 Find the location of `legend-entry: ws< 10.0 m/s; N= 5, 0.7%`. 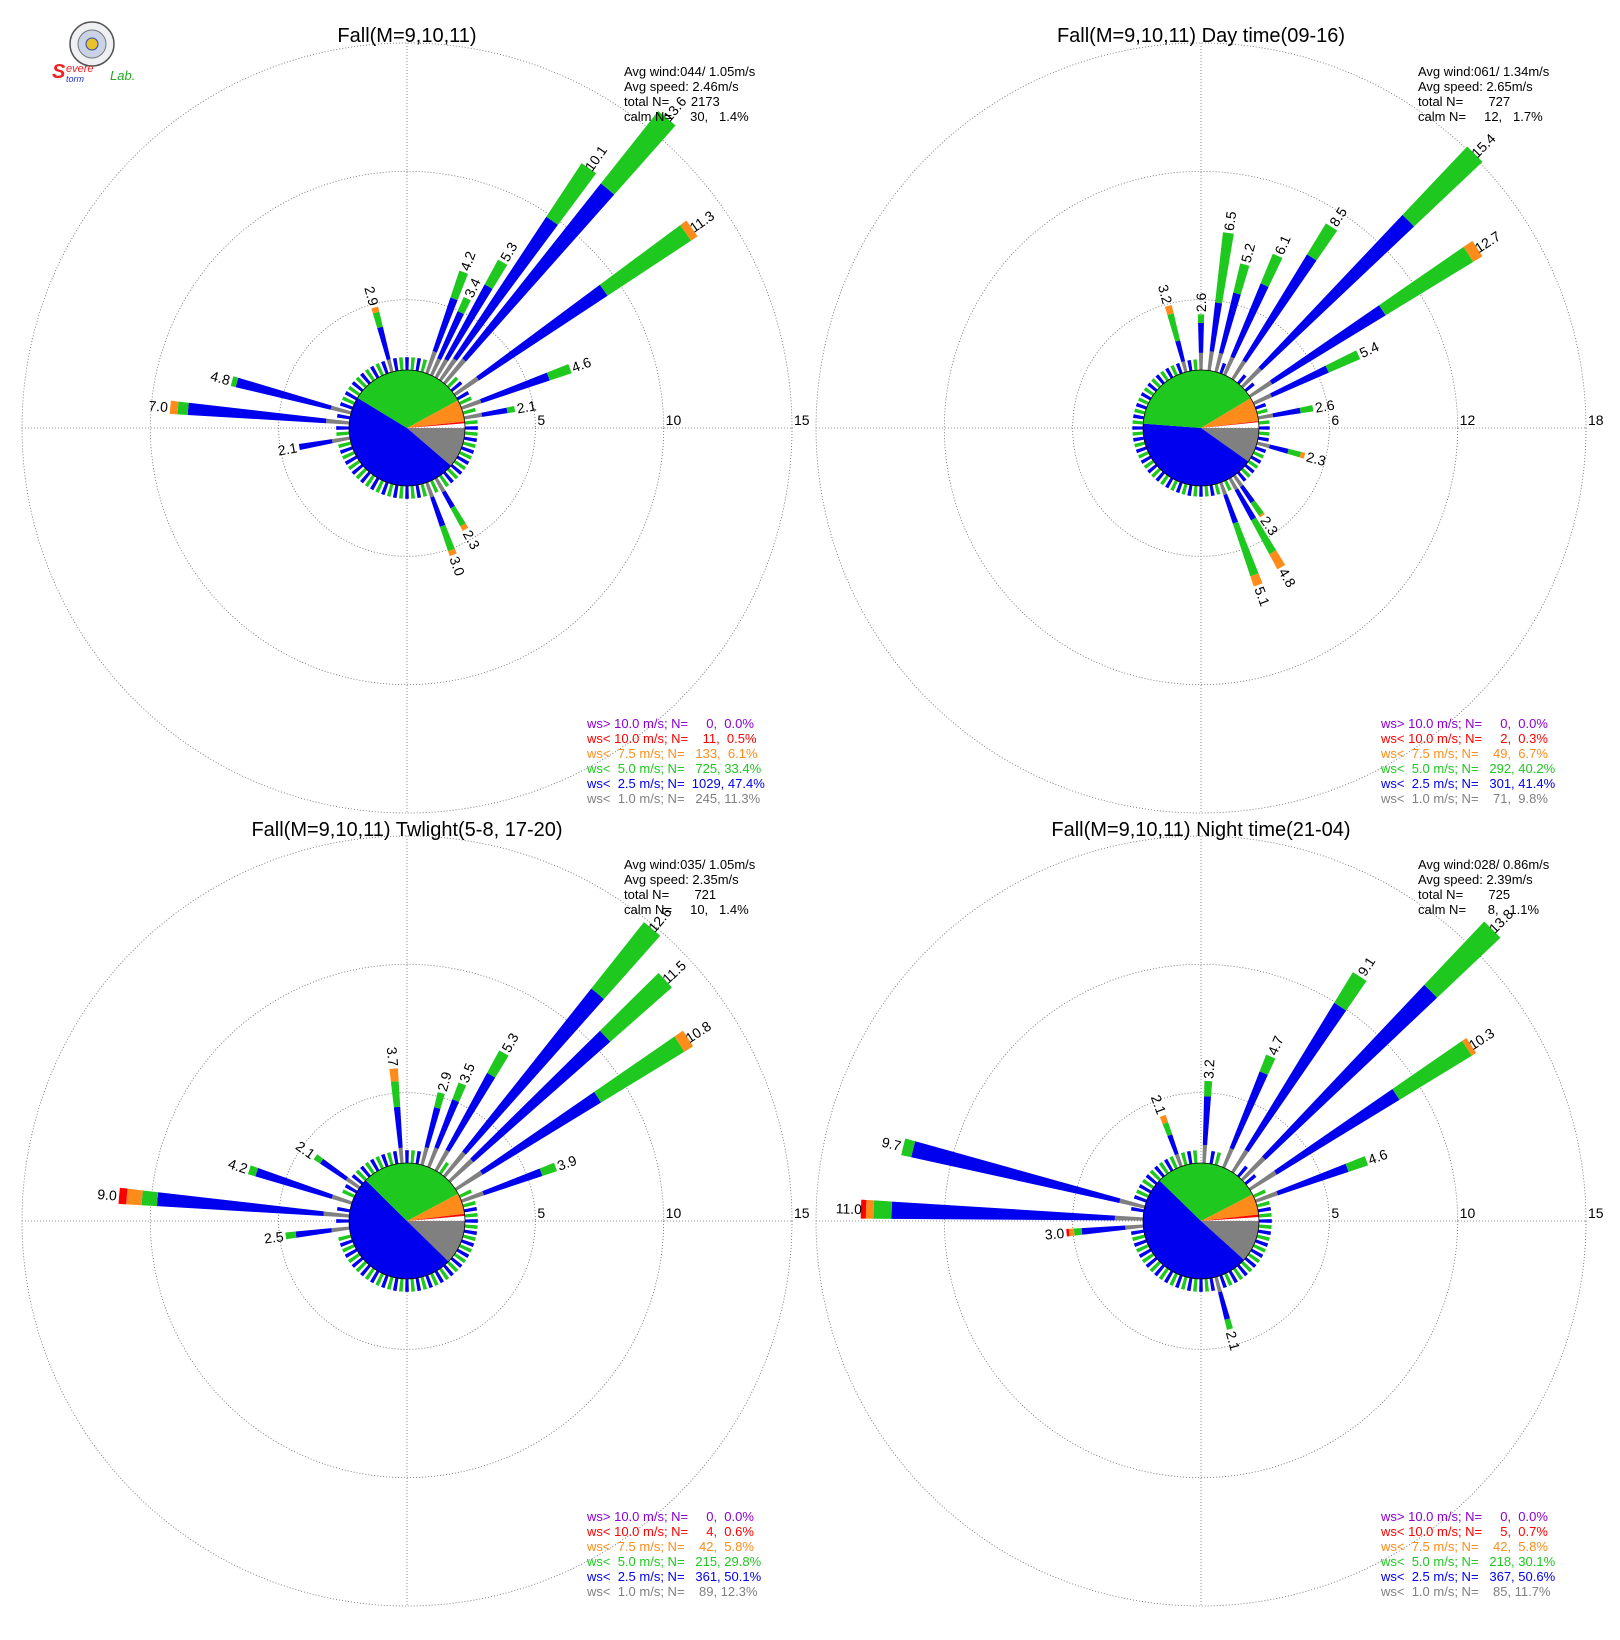

legend-entry: ws< 10.0 m/s; N= 5, 0.7% is located at coordinates (1464, 1531).